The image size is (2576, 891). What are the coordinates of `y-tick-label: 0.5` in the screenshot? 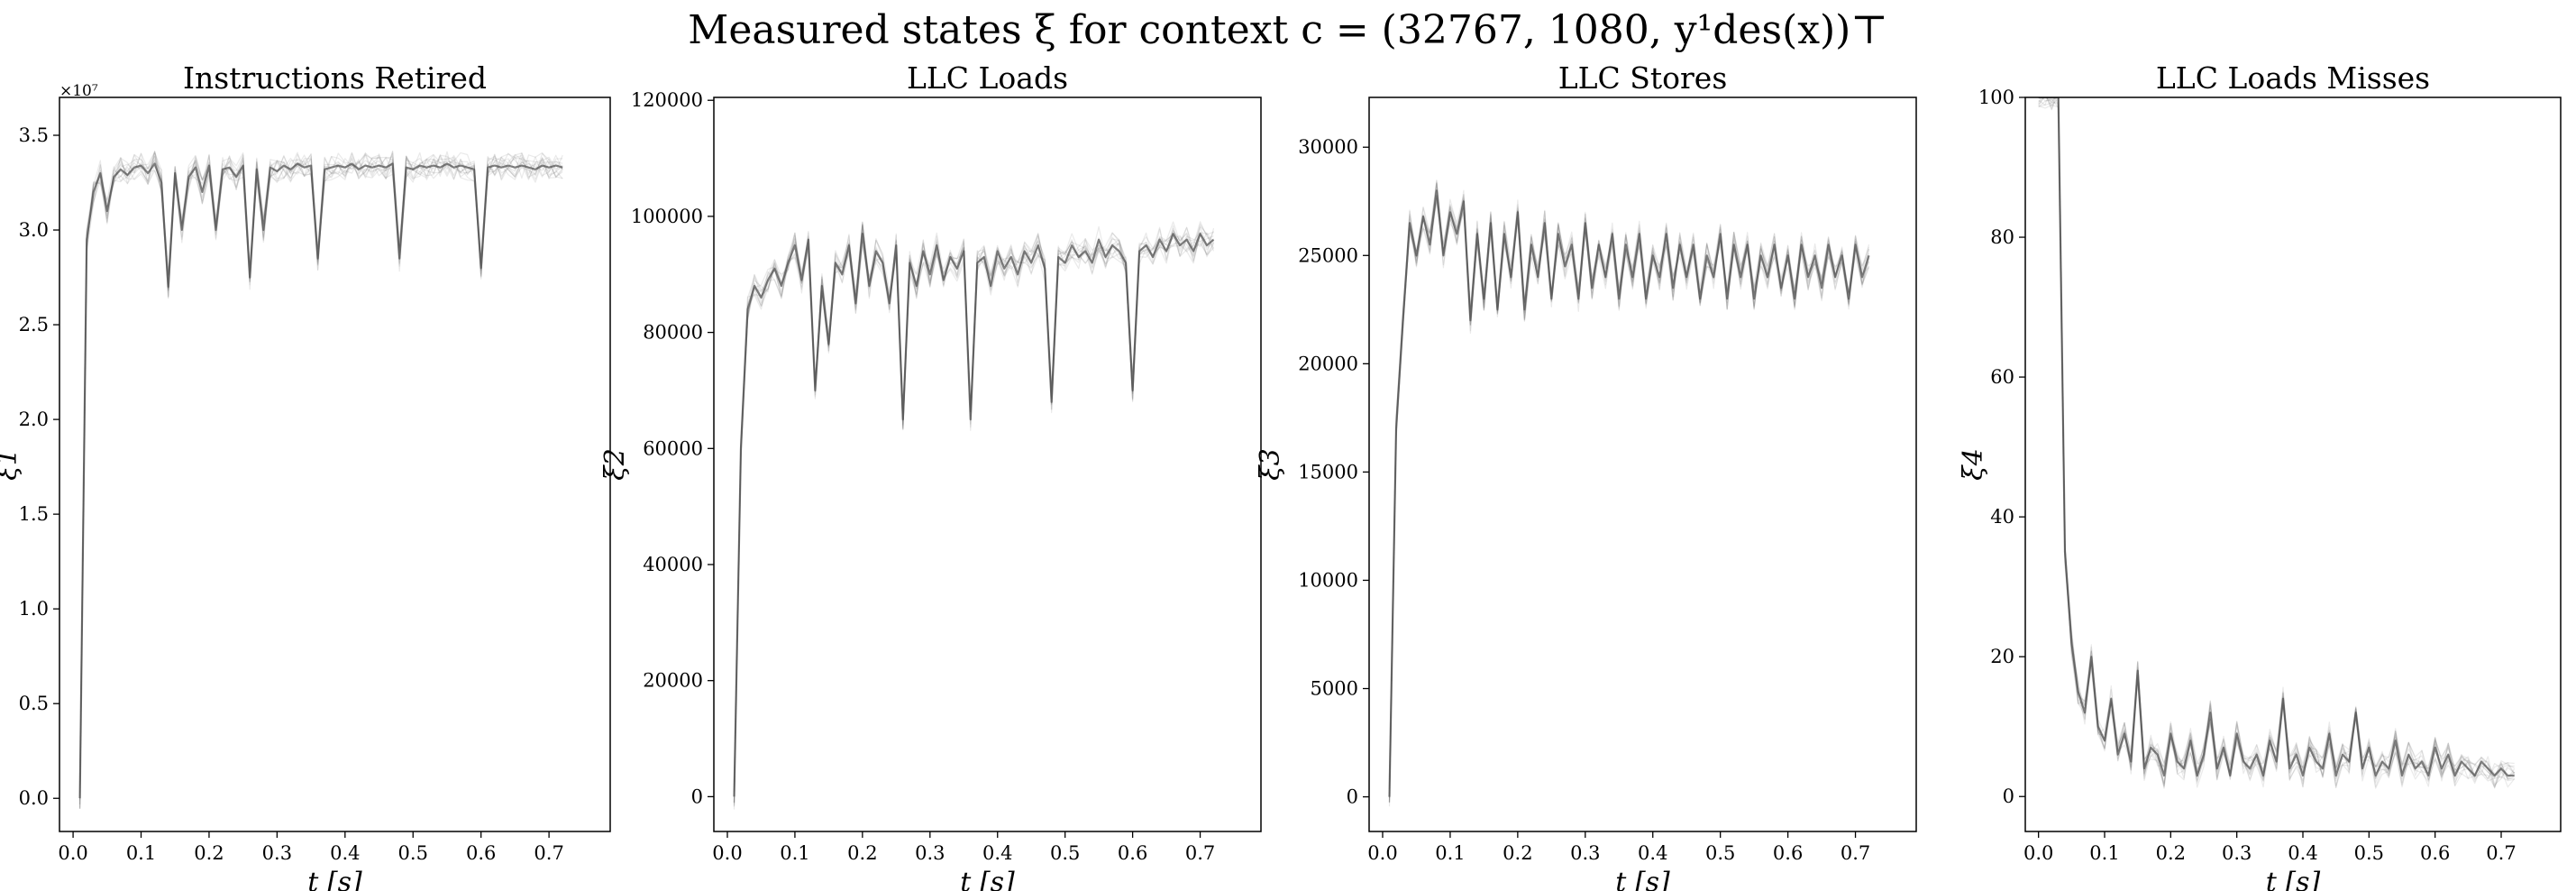 It's located at (34, 704).